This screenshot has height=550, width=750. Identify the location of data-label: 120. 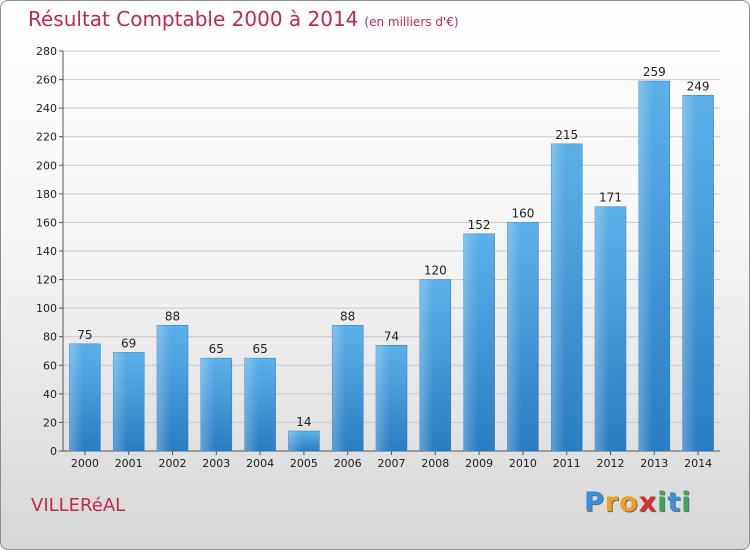
(435, 271).